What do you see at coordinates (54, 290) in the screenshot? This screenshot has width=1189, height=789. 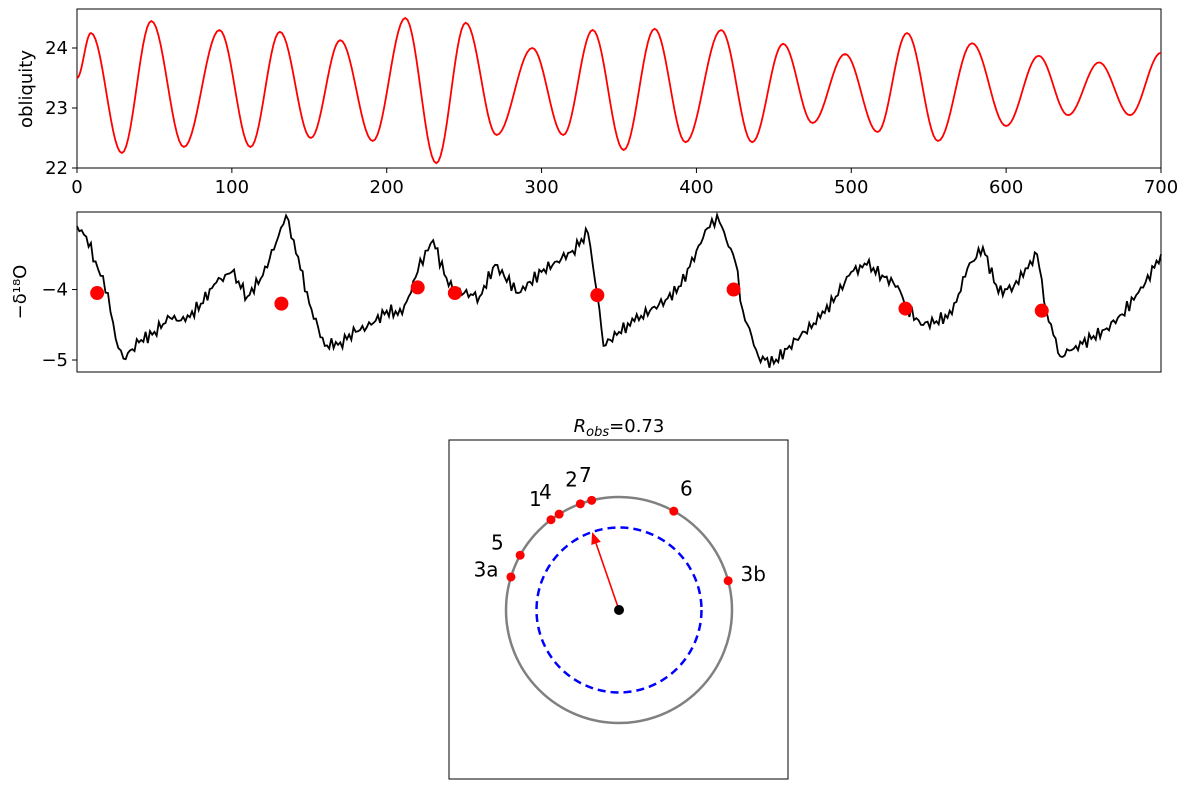 I see `d18o-ytick-label: −4` at bounding box center [54, 290].